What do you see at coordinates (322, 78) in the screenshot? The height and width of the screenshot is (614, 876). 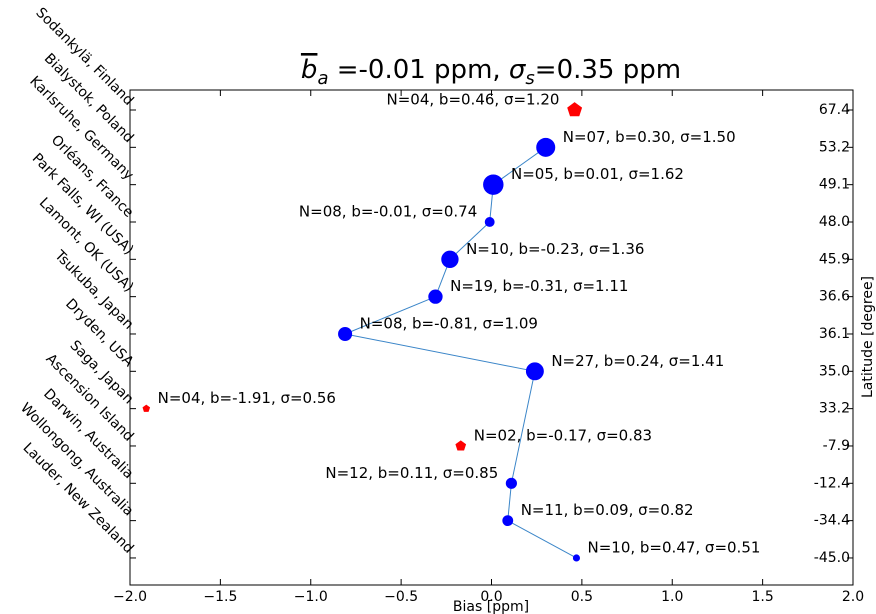 I see `title-part: a` at bounding box center [322, 78].